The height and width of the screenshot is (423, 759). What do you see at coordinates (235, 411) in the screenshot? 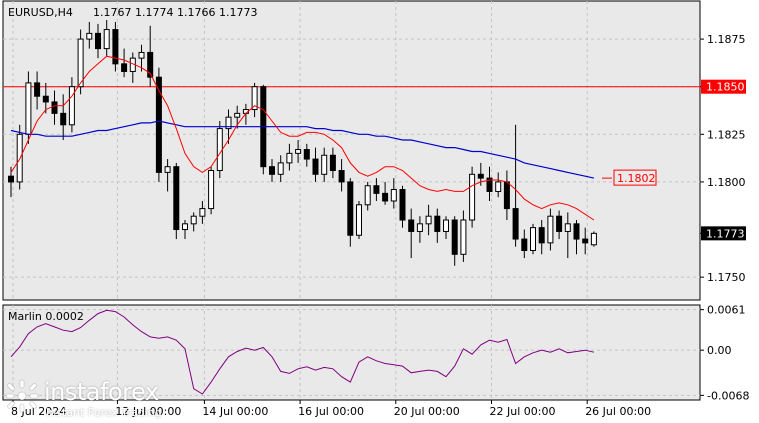
I see `time-tick-label: 14 Jul 00:00` at bounding box center [235, 411].